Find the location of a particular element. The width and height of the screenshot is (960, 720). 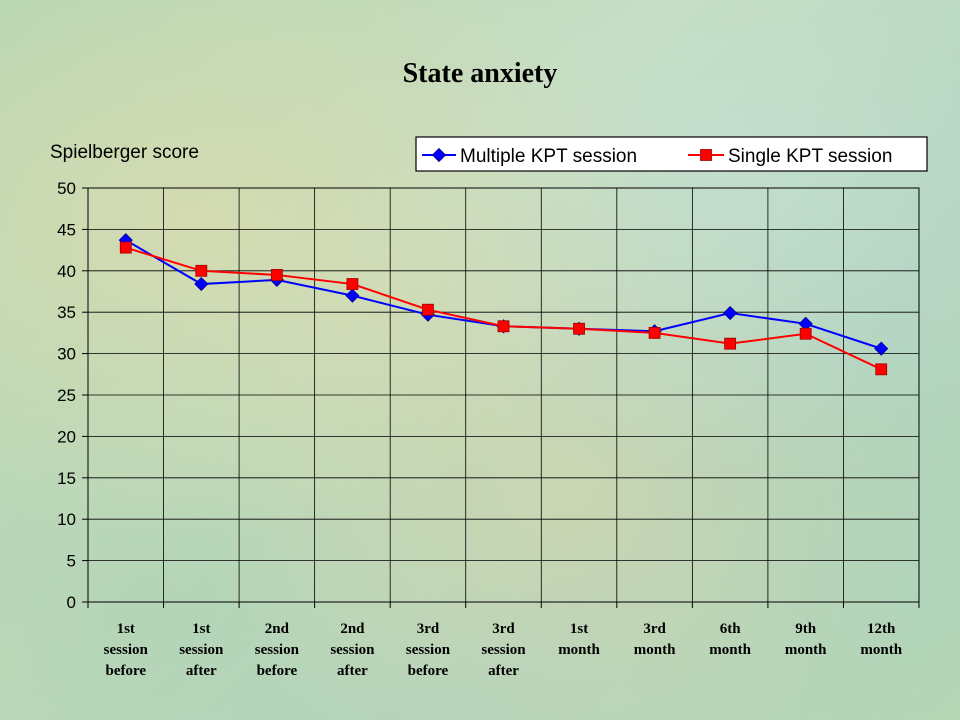

y-tick-label: 5 is located at coordinates (71, 561).